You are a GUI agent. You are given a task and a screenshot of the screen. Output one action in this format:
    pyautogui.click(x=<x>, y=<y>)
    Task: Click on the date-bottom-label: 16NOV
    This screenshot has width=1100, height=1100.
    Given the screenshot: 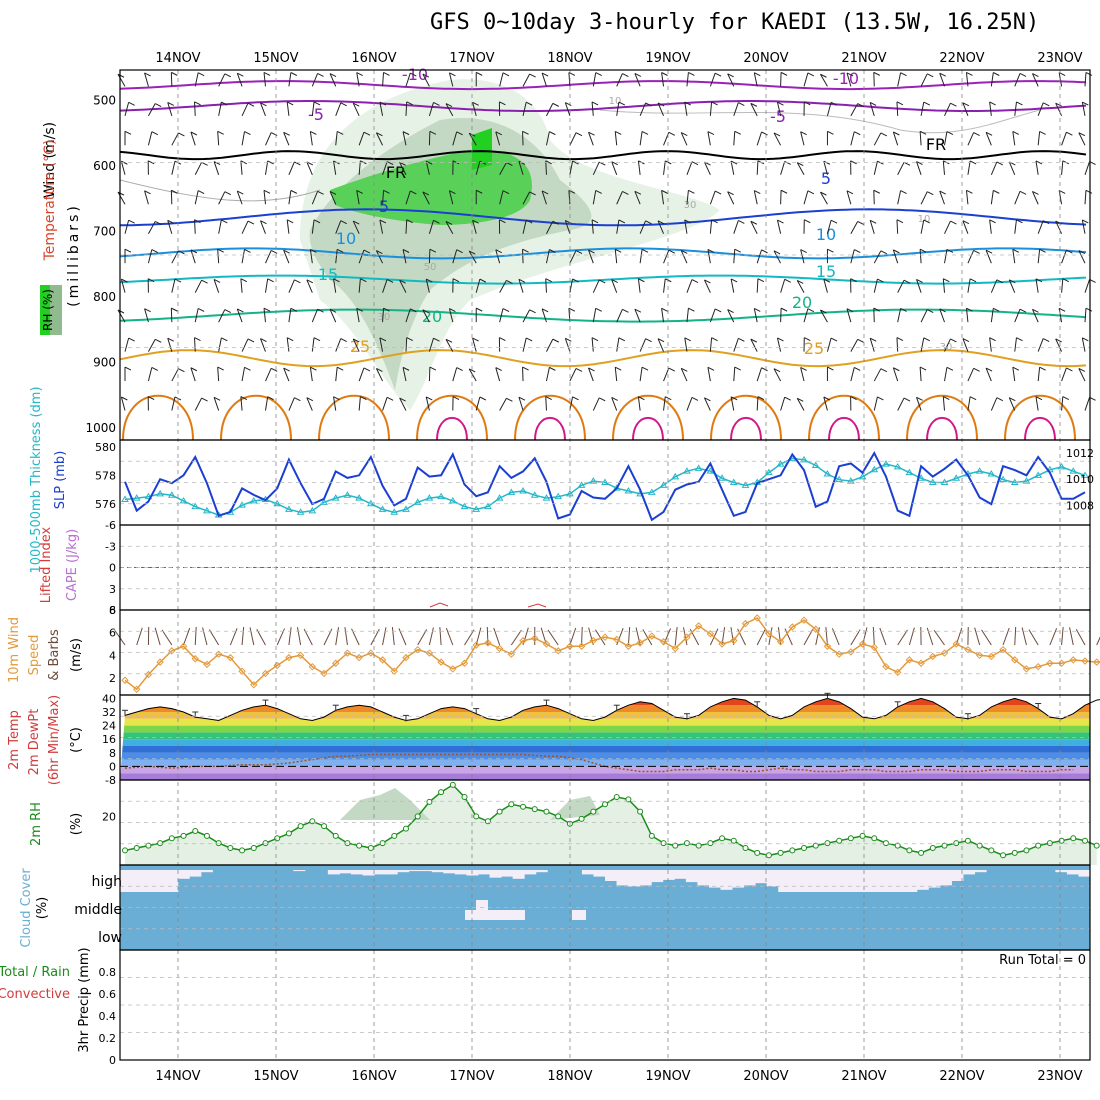 What is the action you would take?
    pyautogui.click(x=373, y=1076)
    